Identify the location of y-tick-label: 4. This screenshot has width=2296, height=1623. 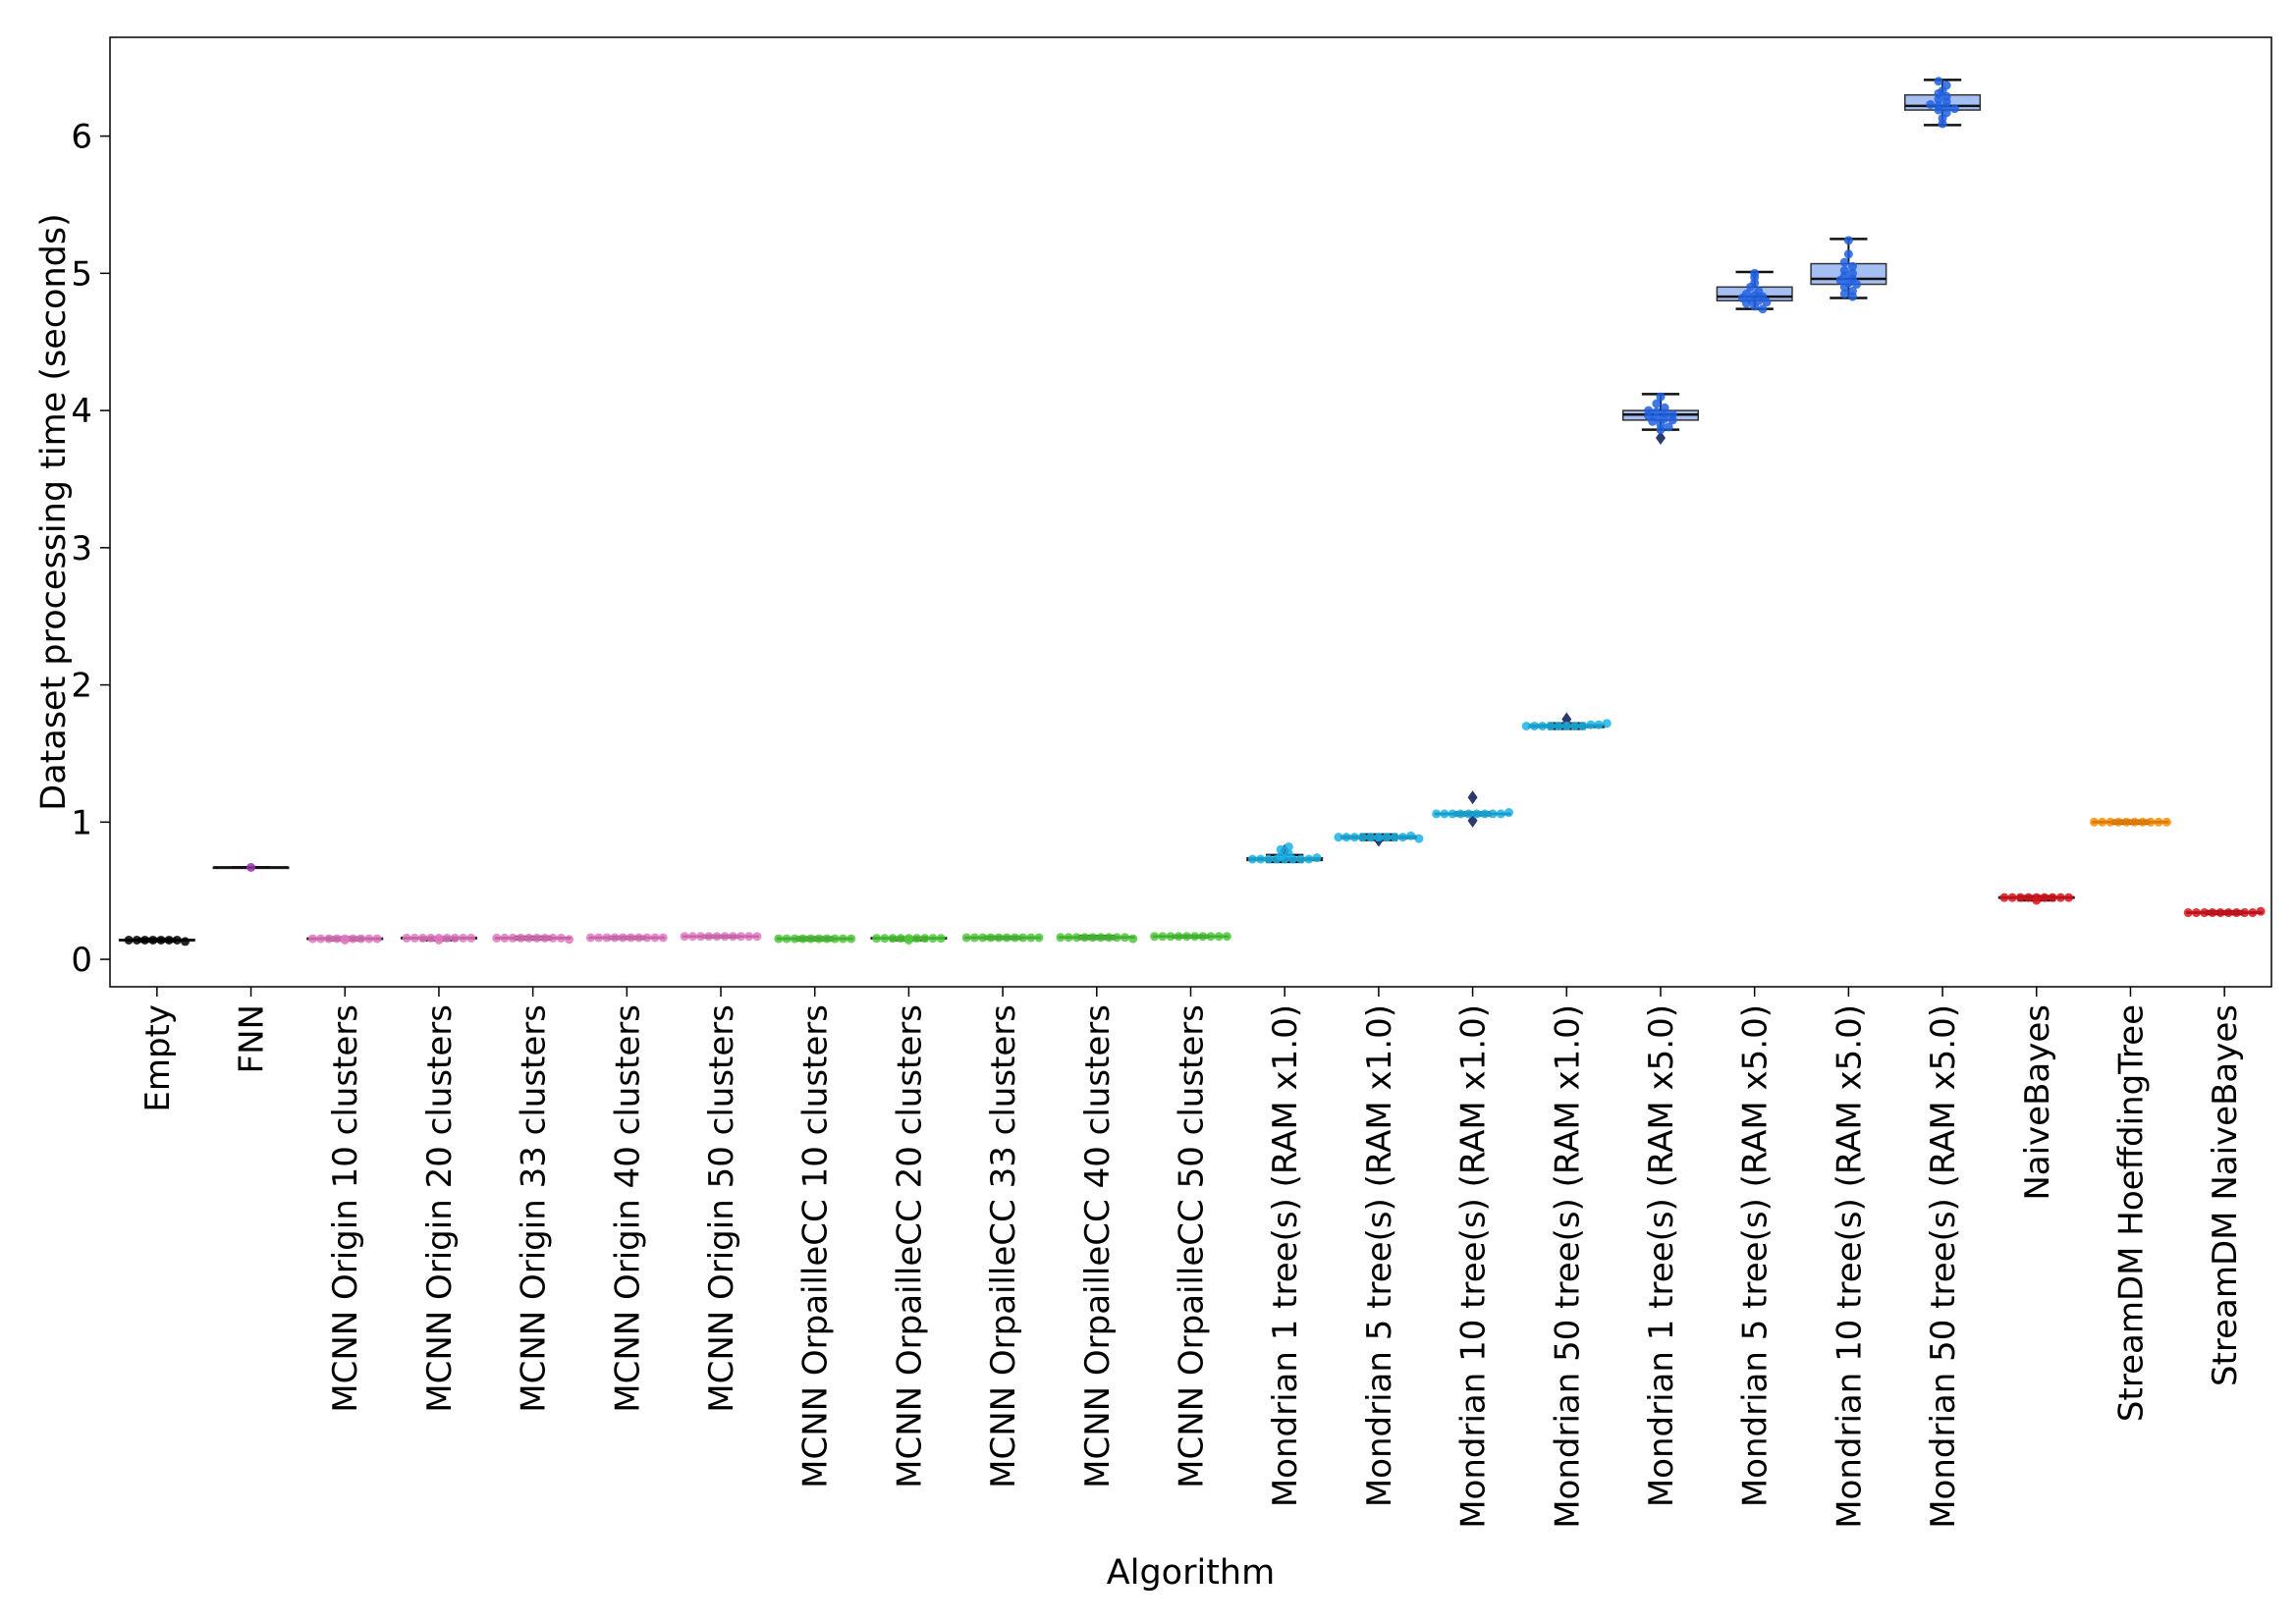
(81, 412).